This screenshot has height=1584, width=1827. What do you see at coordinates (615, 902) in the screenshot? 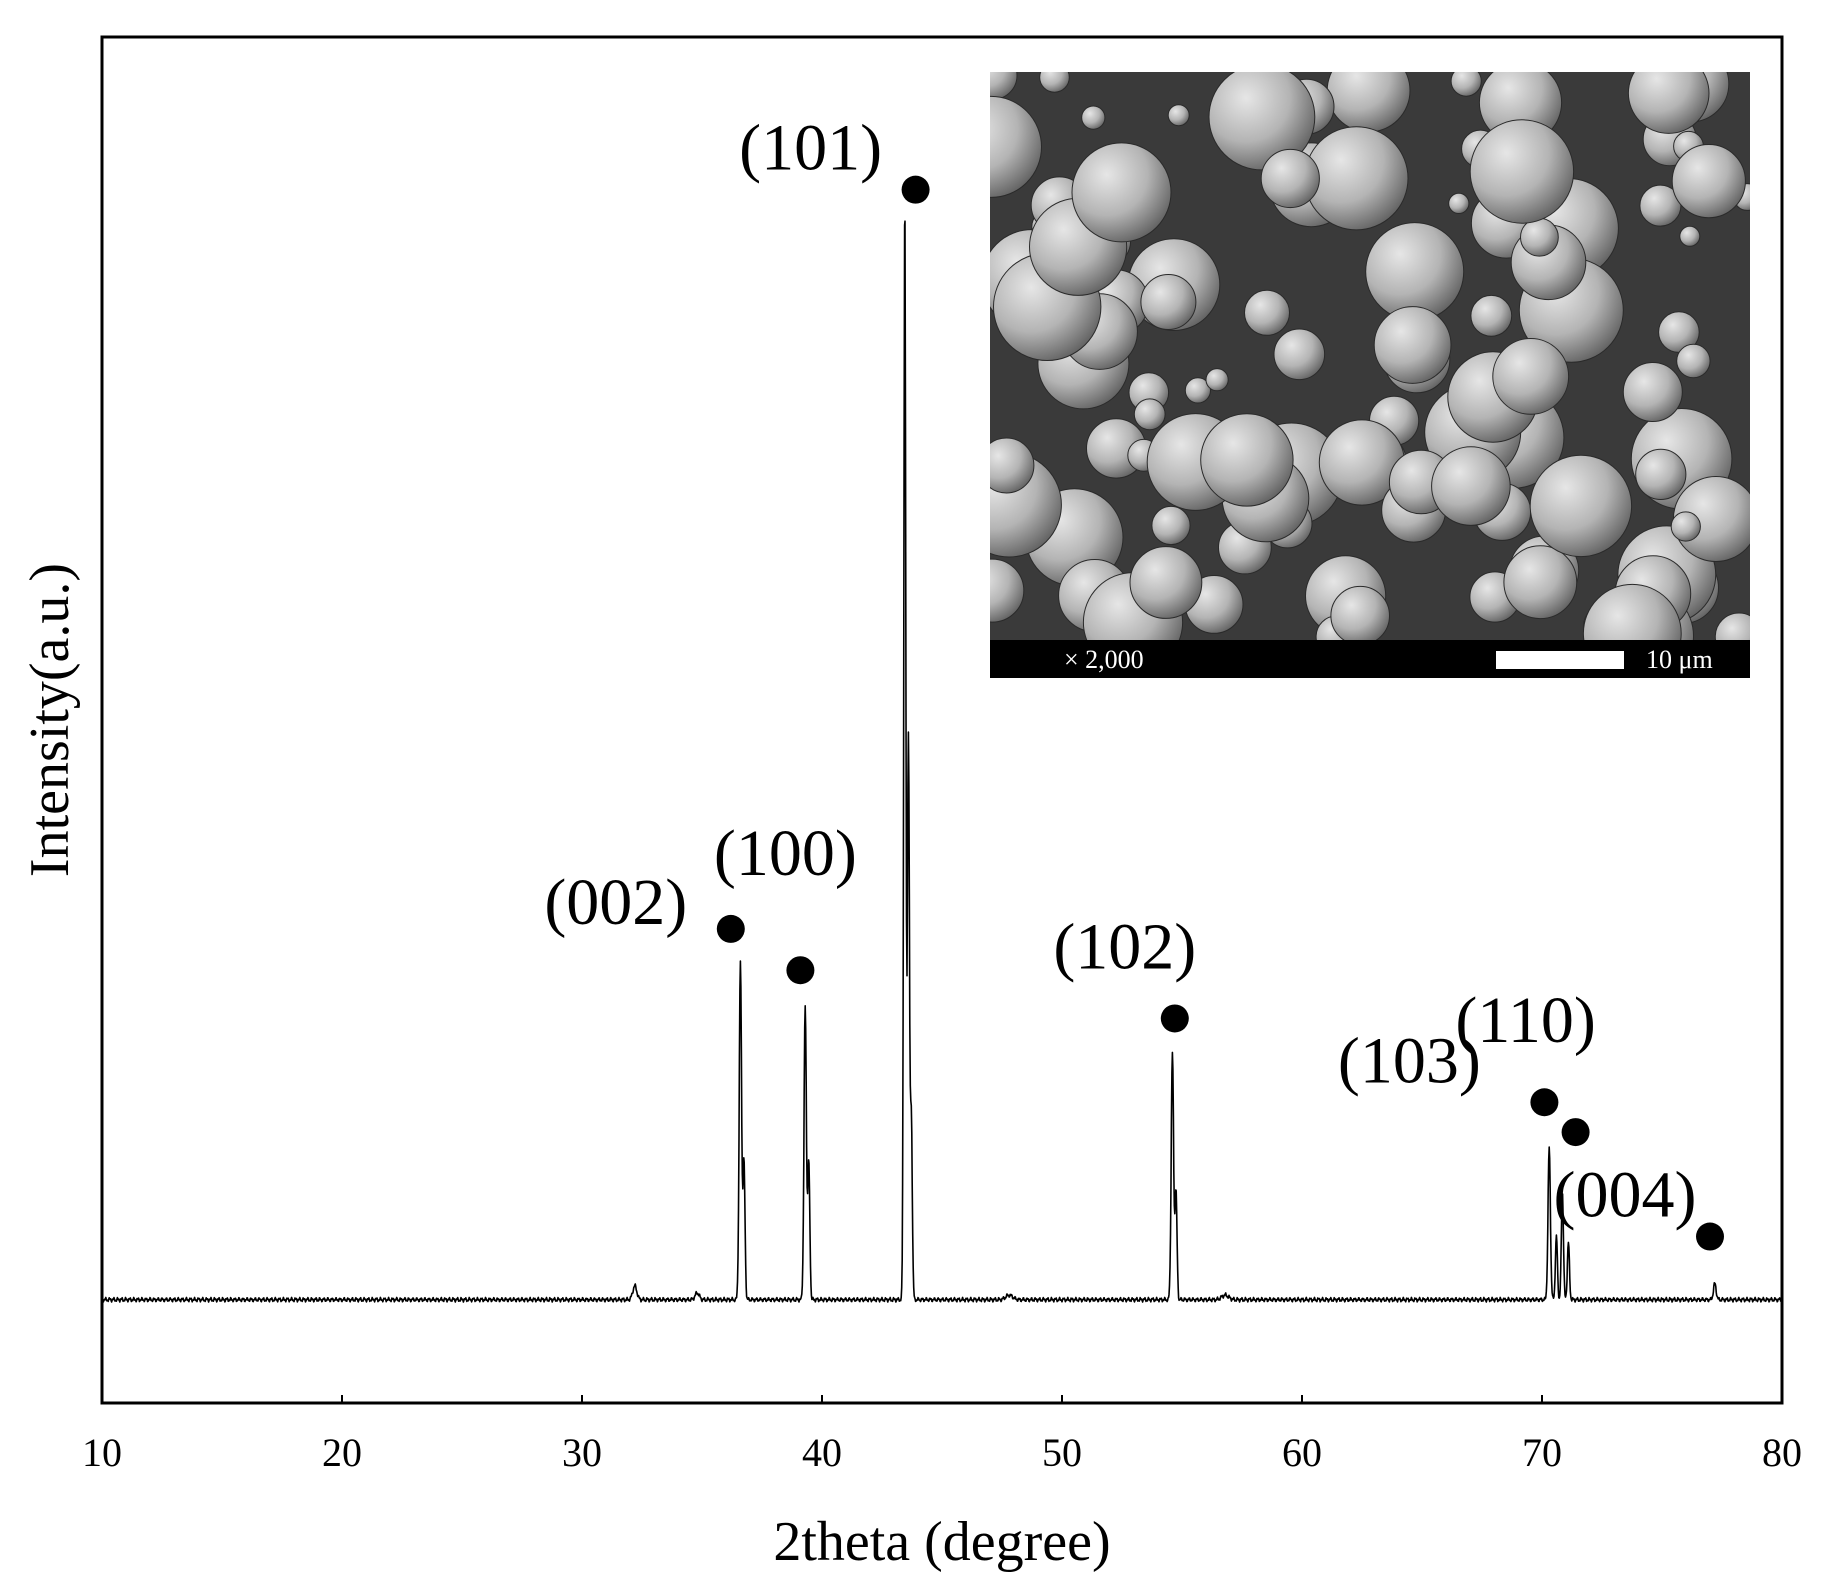
I see `peak-label-0: (002)` at bounding box center [615, 902].